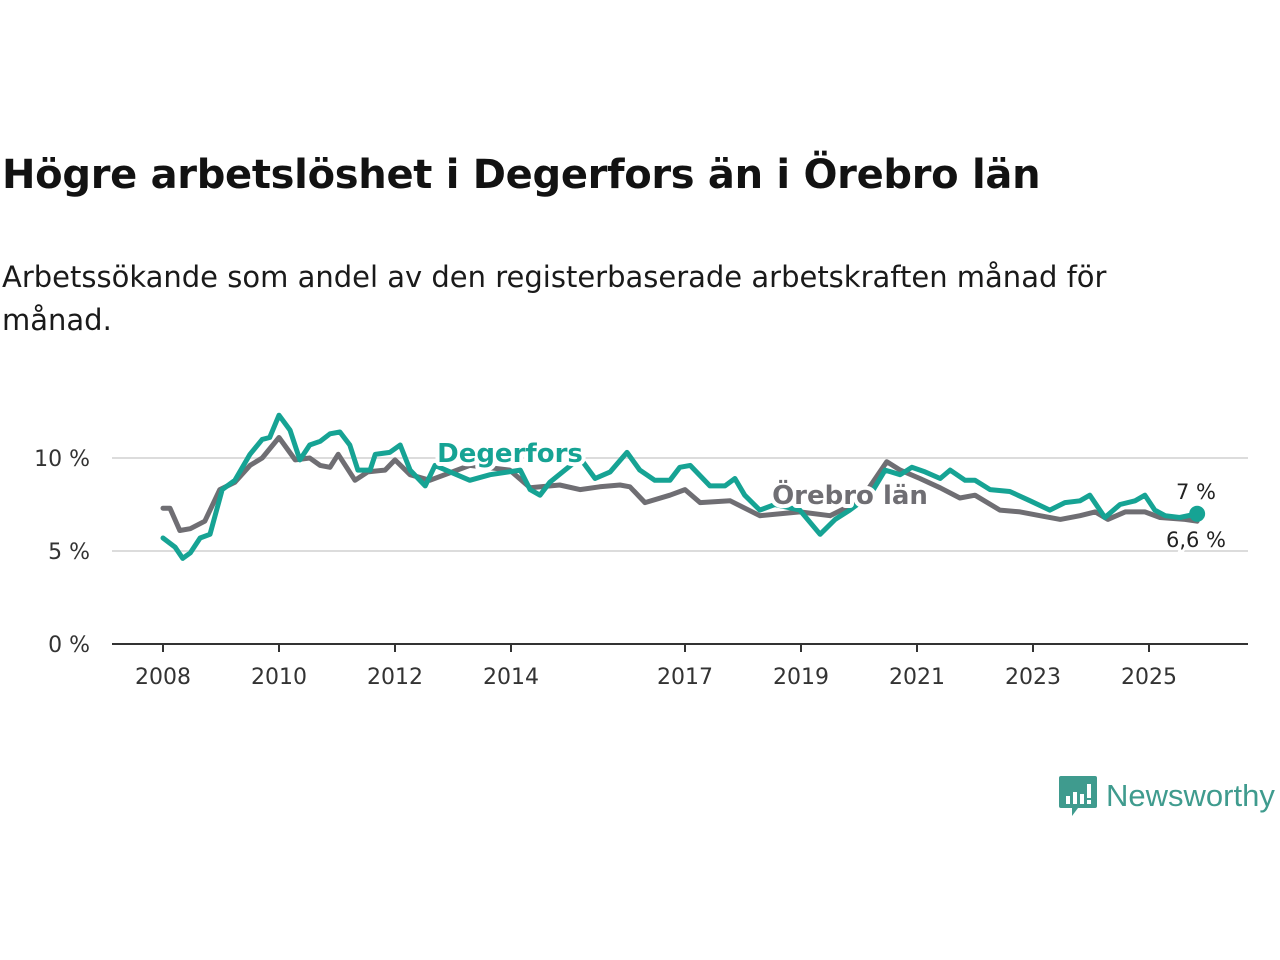 This screenshot has width=1280, height=960. Describe the element at coordinates (1196, 540) in the screenshot. I see `end-value-label-orebro-lan: 6,6 %` at that location.